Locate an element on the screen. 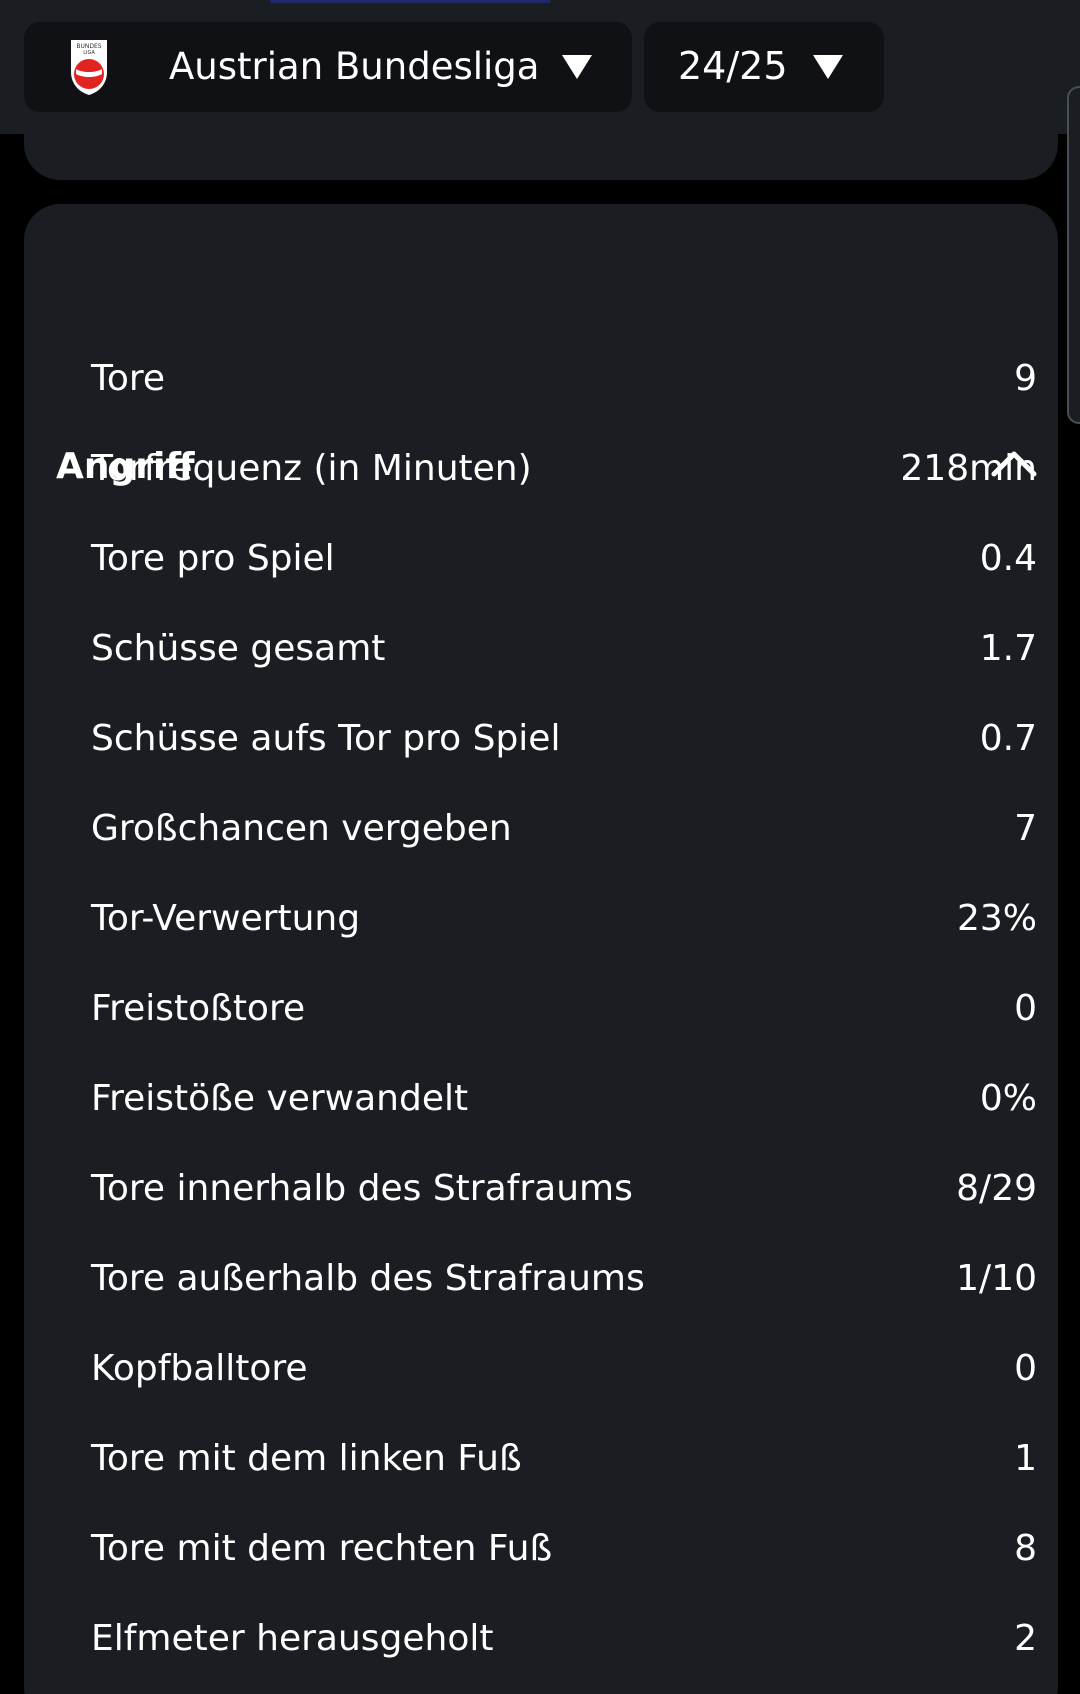  stat-label: Schüsse aufs Tor pro Spiel is located at coordinates (326, 738).